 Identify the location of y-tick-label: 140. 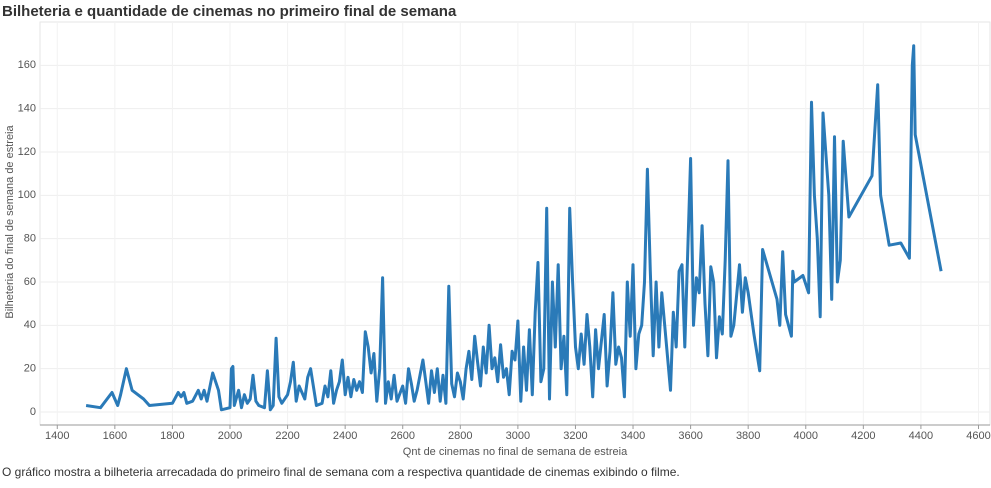
(27, 109).